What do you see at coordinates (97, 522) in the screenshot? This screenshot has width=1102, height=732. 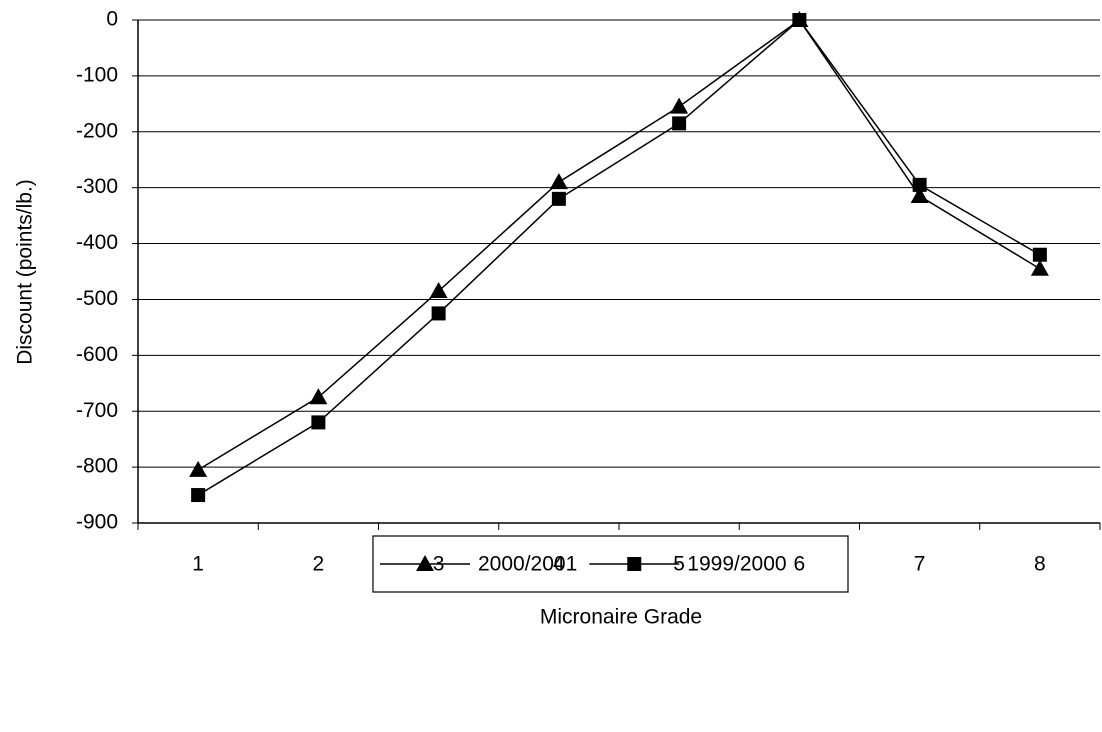 I see `y-tick-label: -900` at bounding box center [97, 522].